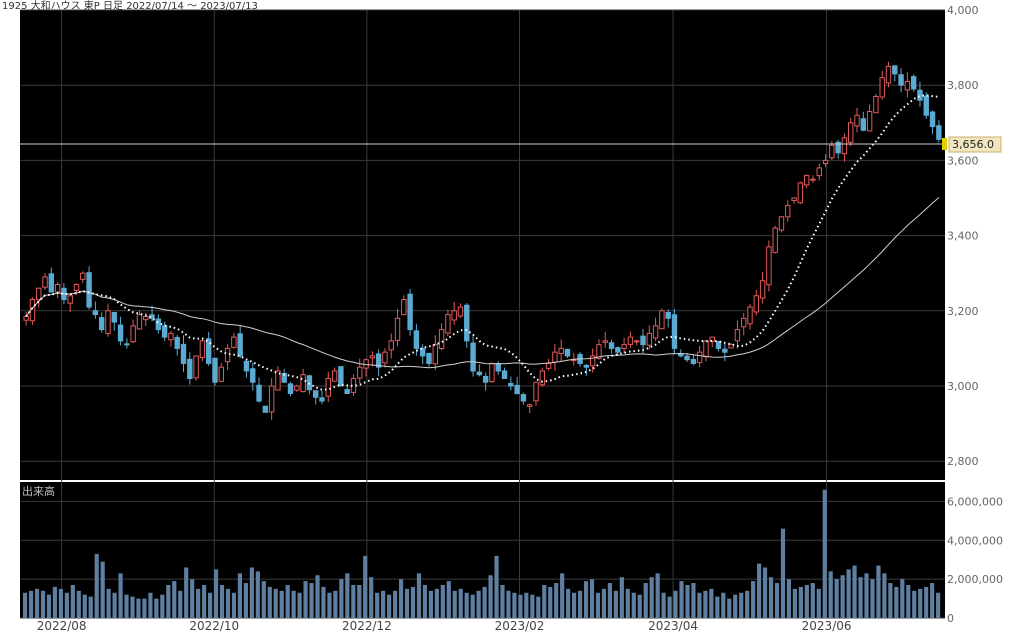 The width and height of the screenshot is (1024, 633). Describe the element at coordinates (975, 501) in the screenshot. I see `volume-tick-label: 6,000,000` at that location.